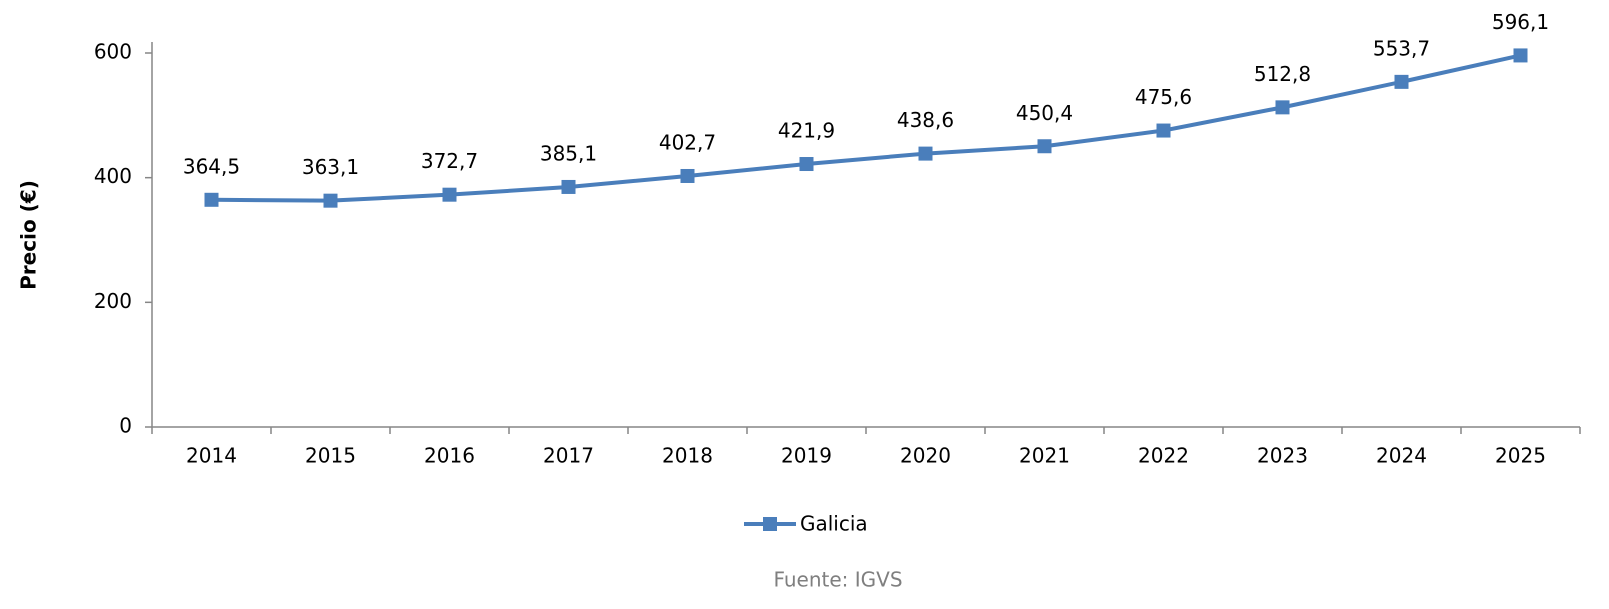 Image resolution: width=1609 pixels, height=609 pixels. I want to click on x-tick-label: 2014, so click(211, 456).